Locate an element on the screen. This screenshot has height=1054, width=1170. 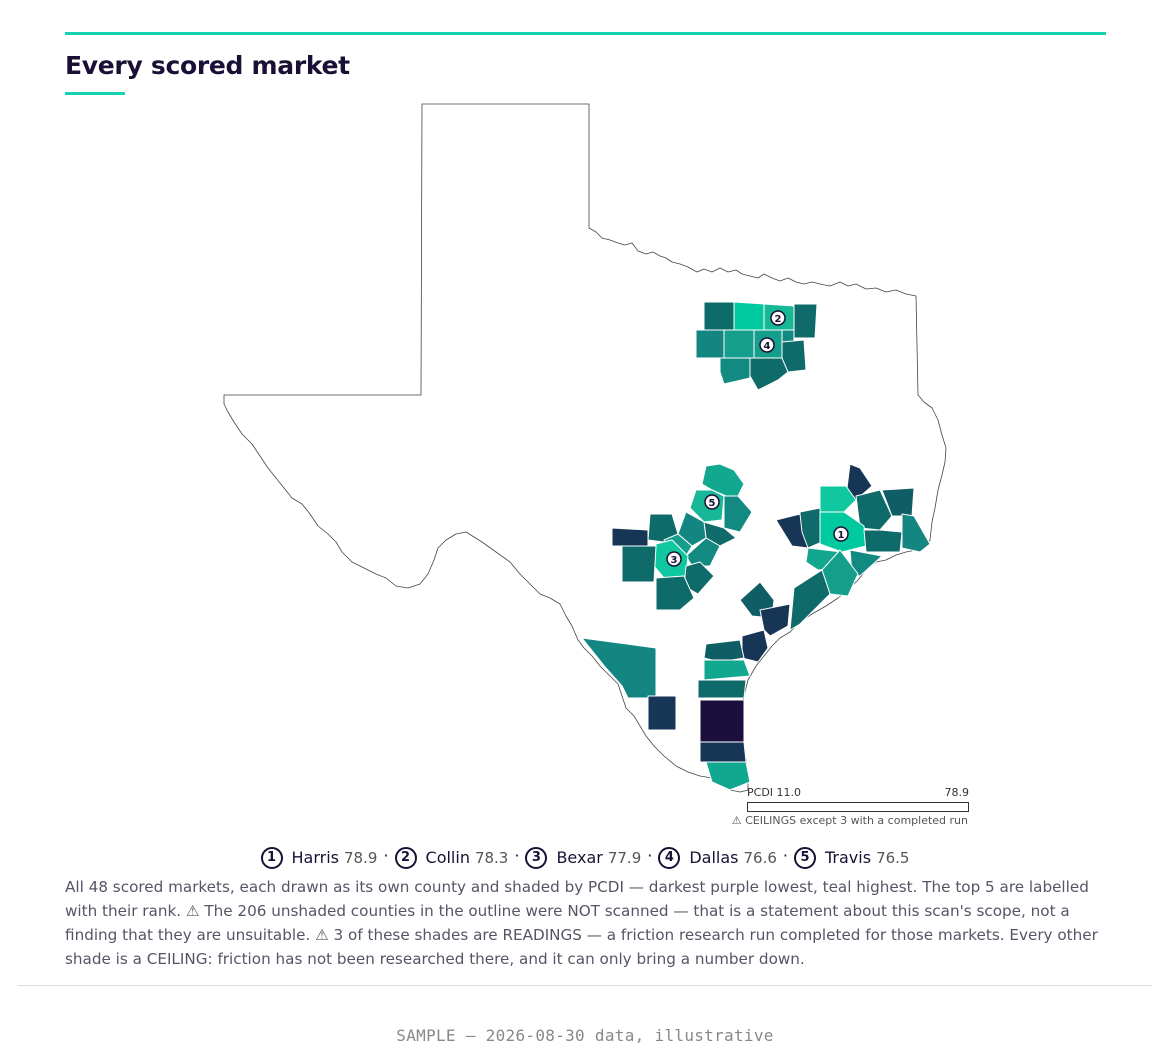
legend-gradient-bar is located at coordinates (858, 807).